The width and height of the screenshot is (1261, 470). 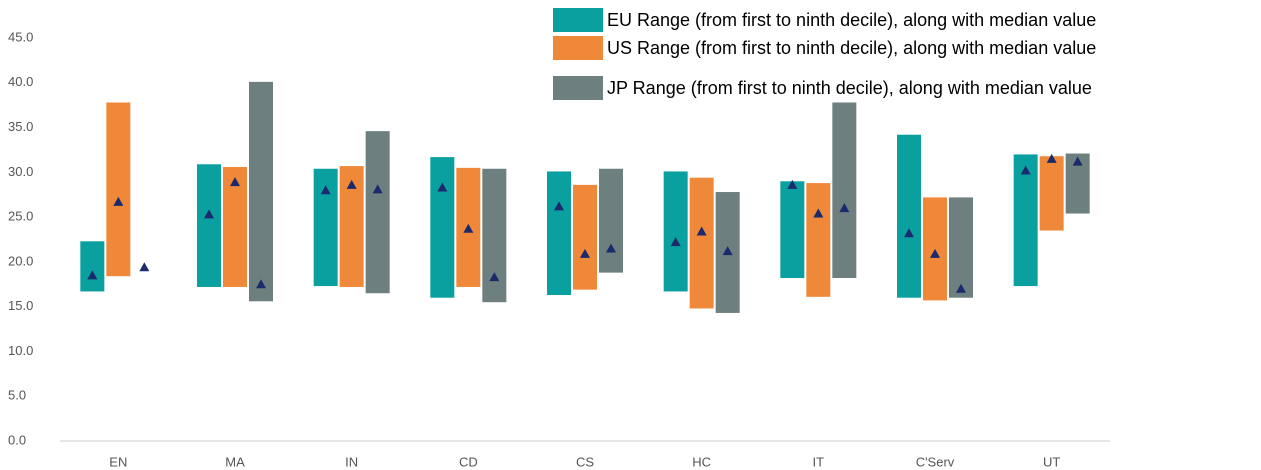 What do you see at coordinates (20, 260) in the screenshot?
I see `y-tick-label: 20.0` at bounding box center [20, 260].